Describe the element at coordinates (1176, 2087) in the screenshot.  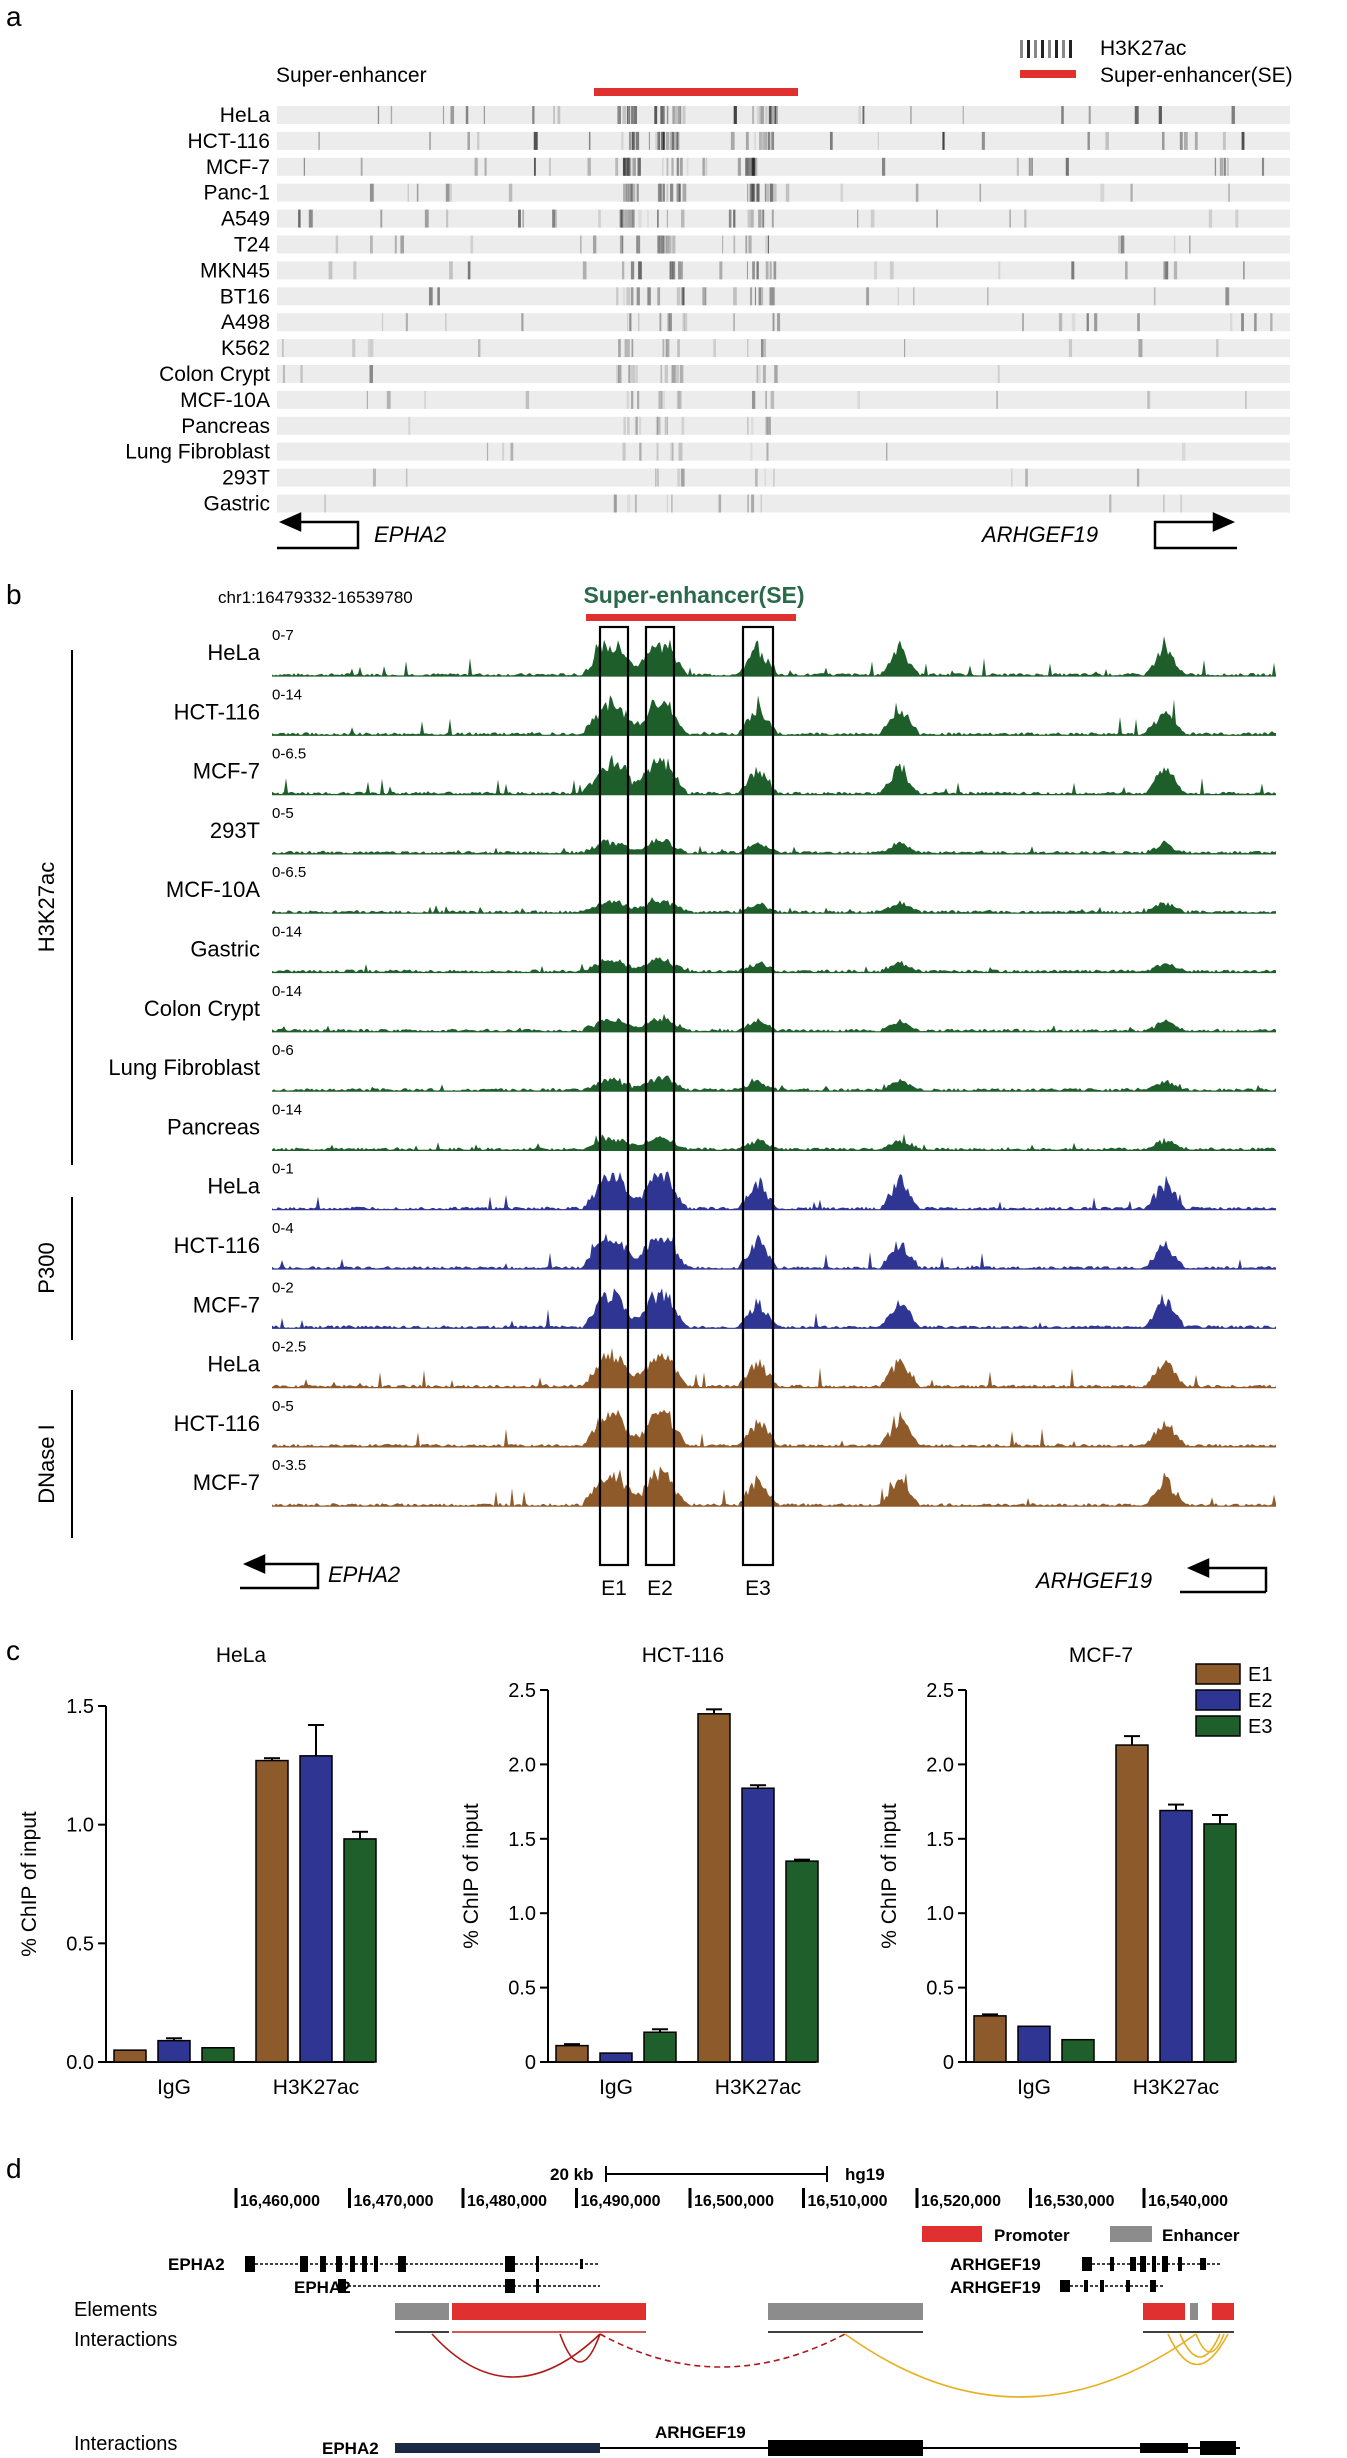
I see `x-category-label: H3K27ac` at that location.